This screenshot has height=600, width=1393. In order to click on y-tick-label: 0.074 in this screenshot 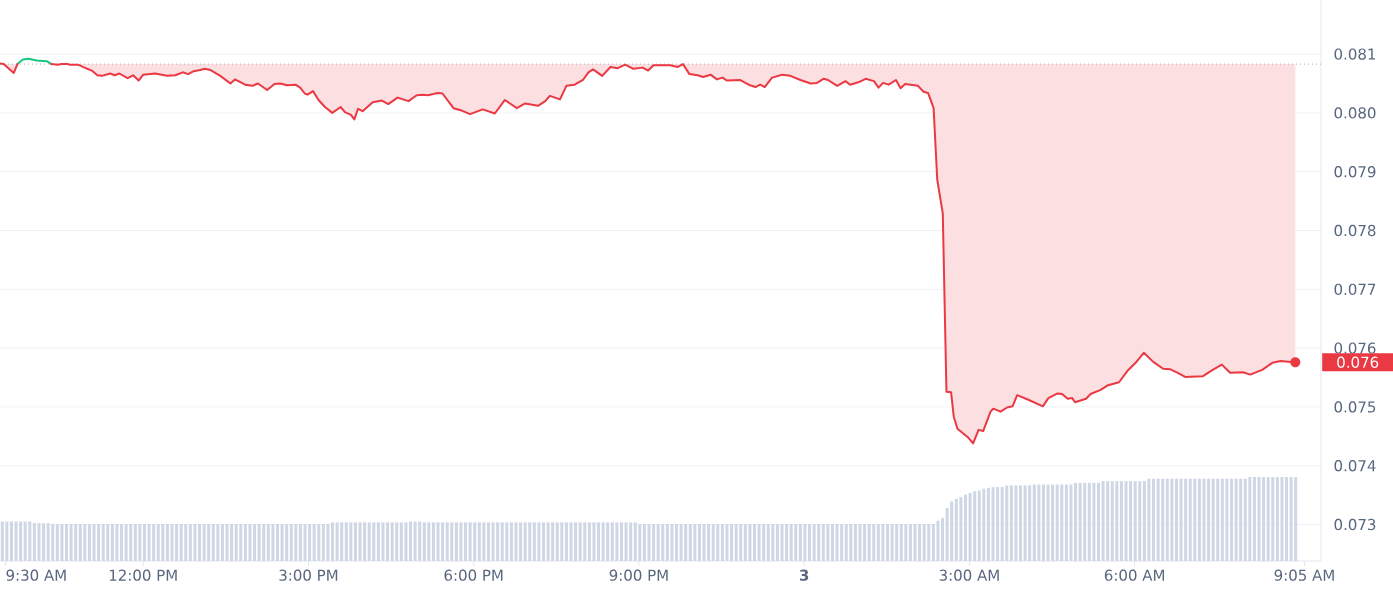, I will do `click(1355, 466)`.